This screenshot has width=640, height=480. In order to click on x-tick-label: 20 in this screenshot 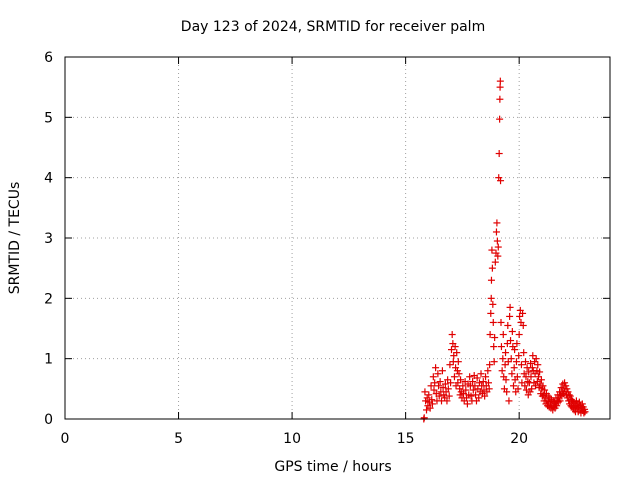, I will do `click(519, 439)`.